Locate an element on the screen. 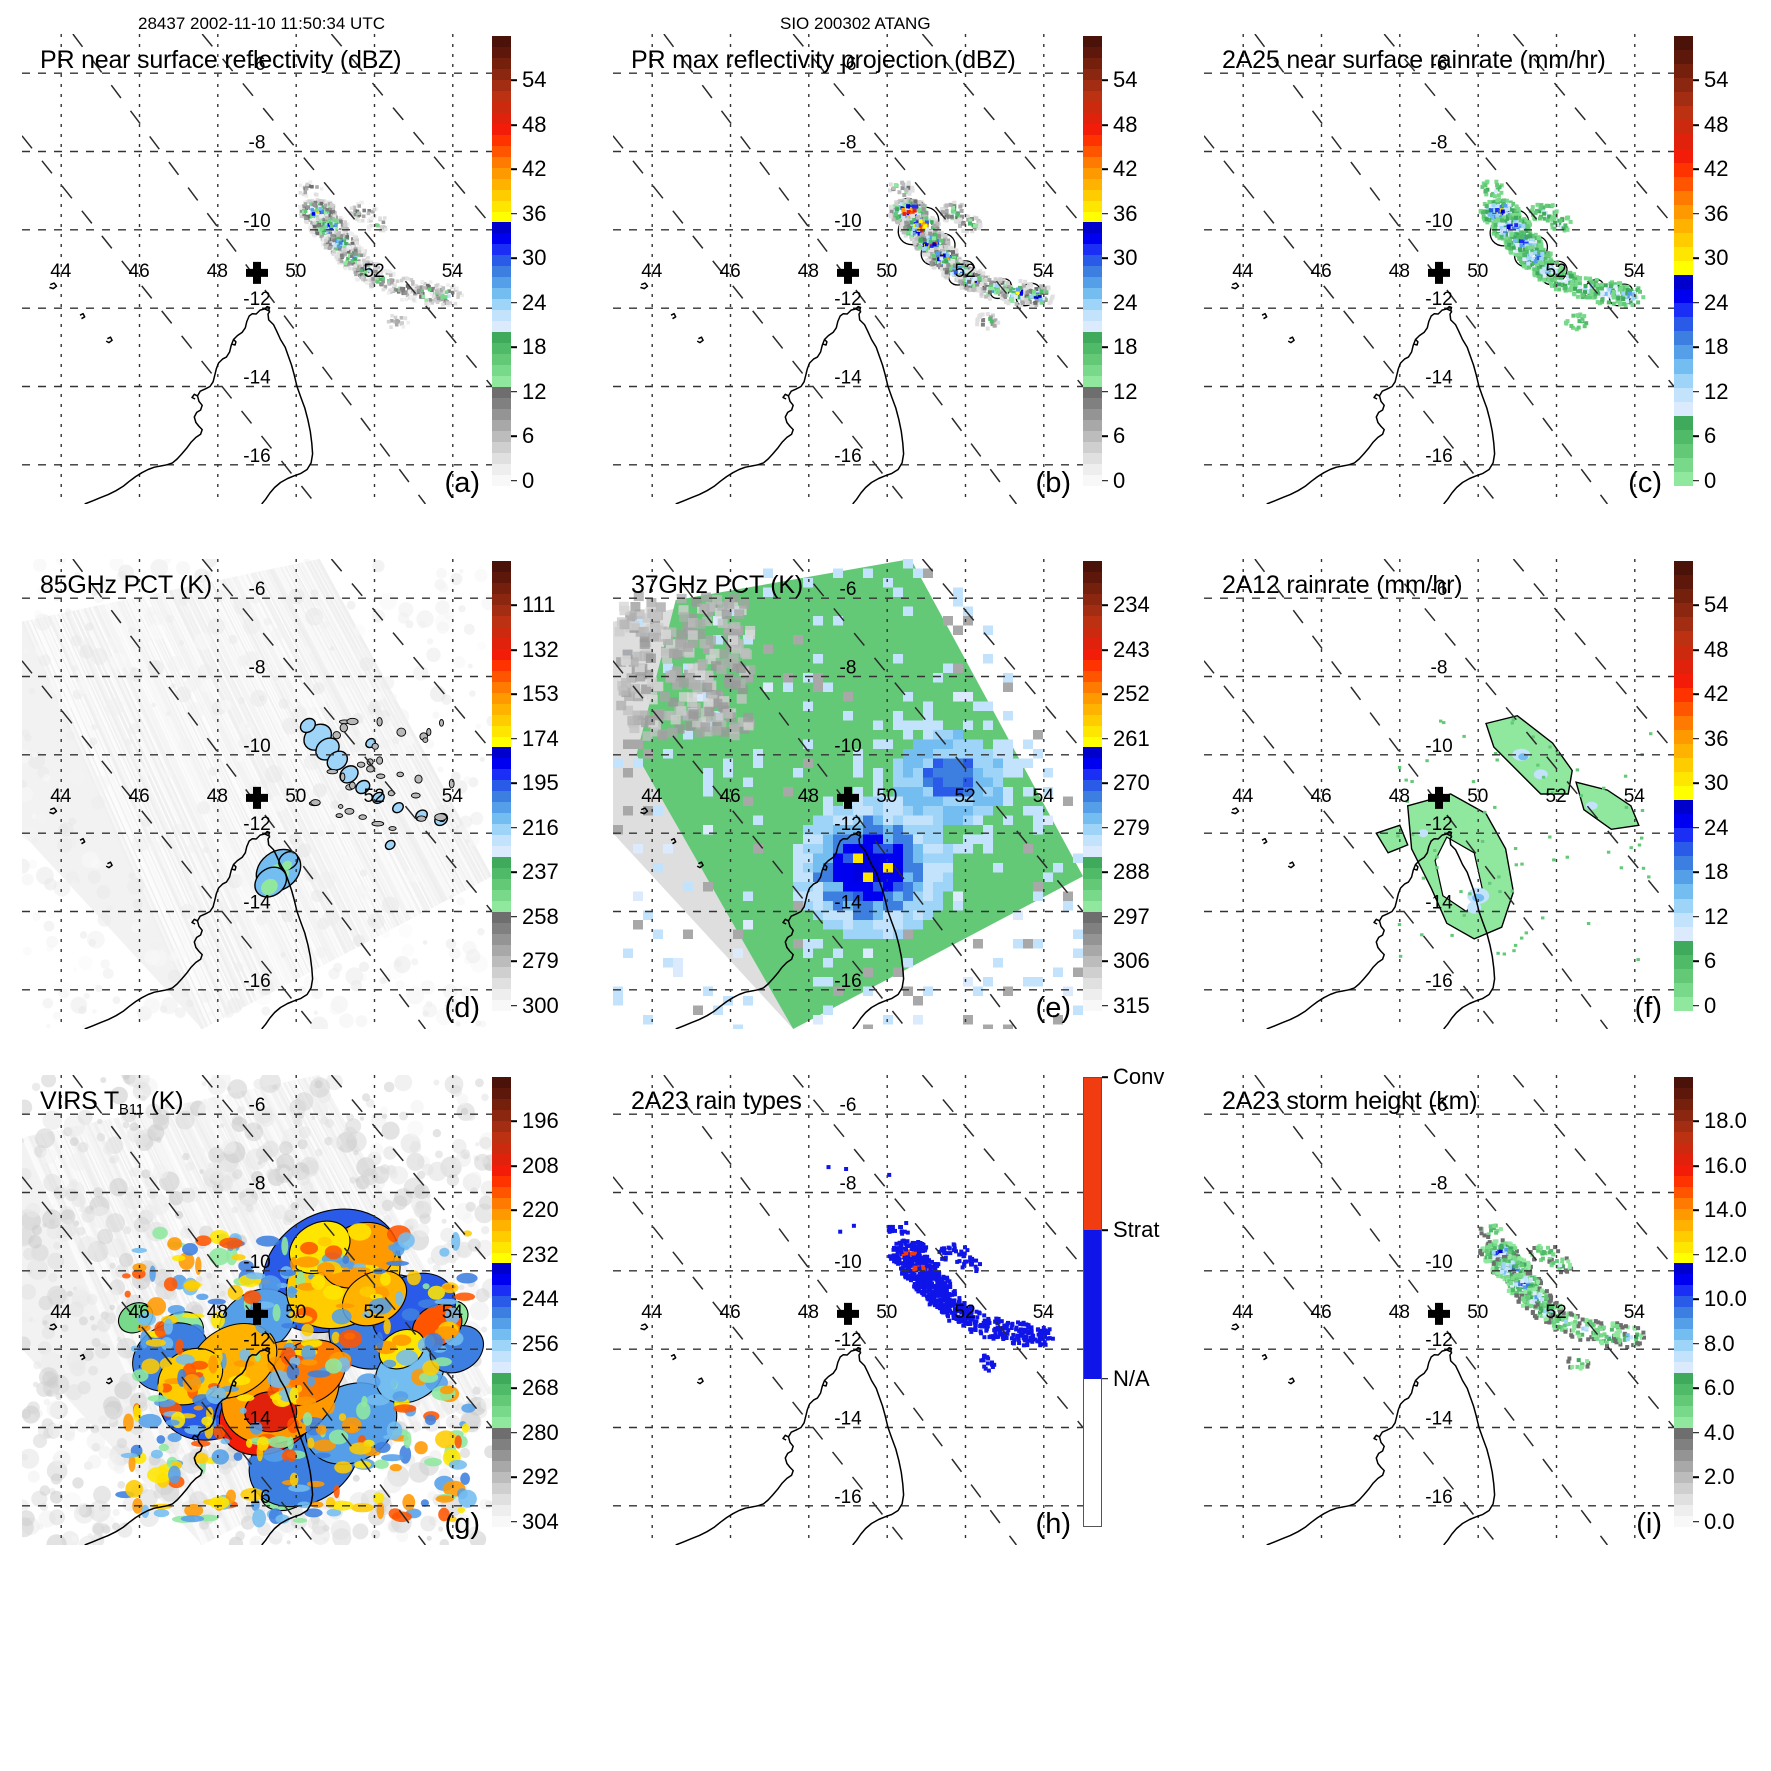  colorbar-tick-label: 8.0 is located at coordinates (1714, 1344).